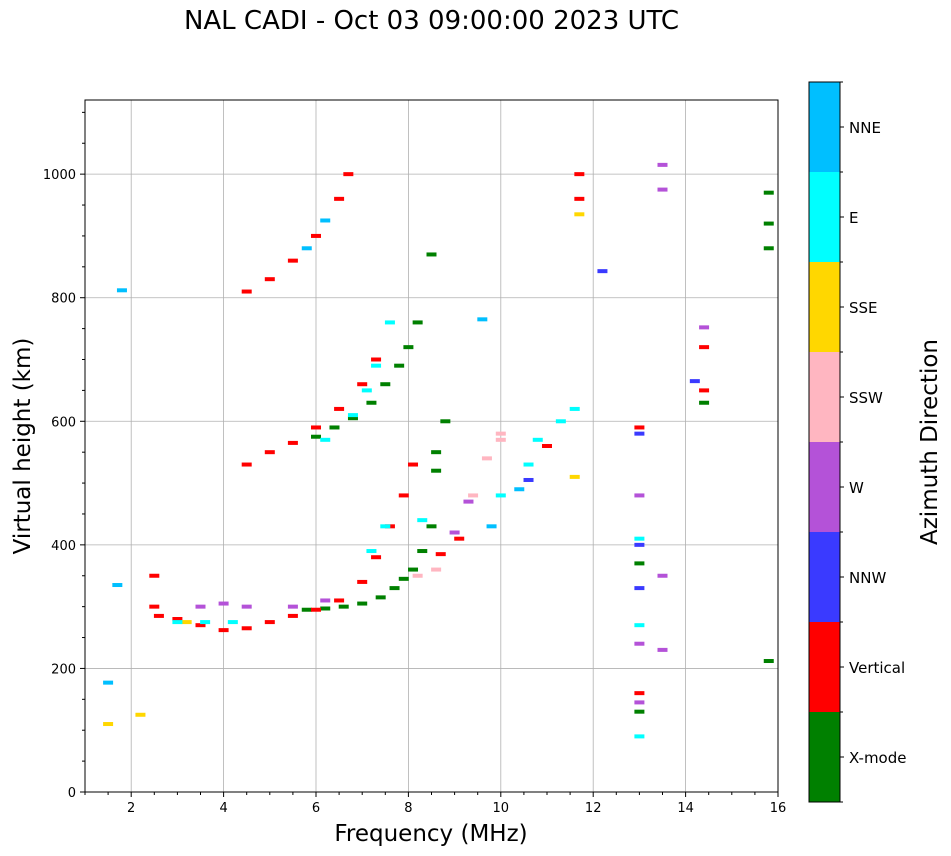 The width and height of the screenshot is (951, 856). I want to click on colorbar-label: Azimuth Direction, so click(930, 442).